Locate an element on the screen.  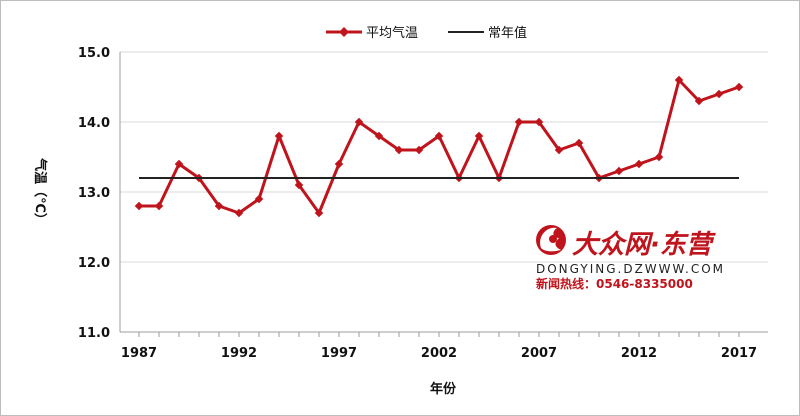
y-tick-label: 13.0 is located at coordinates (94, 193).